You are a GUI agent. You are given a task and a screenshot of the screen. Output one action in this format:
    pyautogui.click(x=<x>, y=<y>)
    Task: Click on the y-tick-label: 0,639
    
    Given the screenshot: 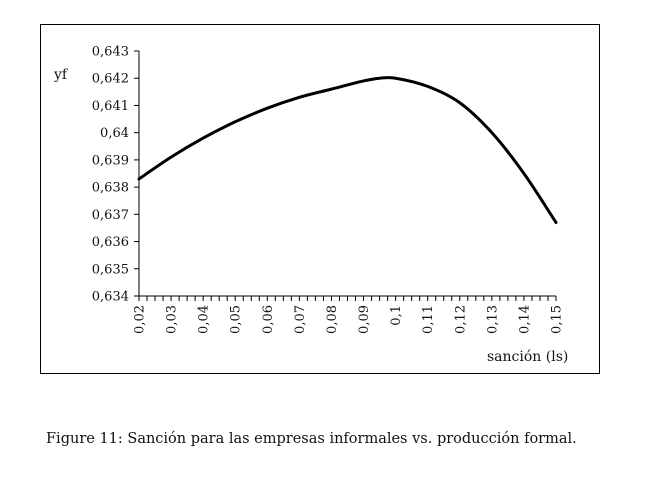 What is the action you would take?
    pyautogui.click(x=110, y=160)
    